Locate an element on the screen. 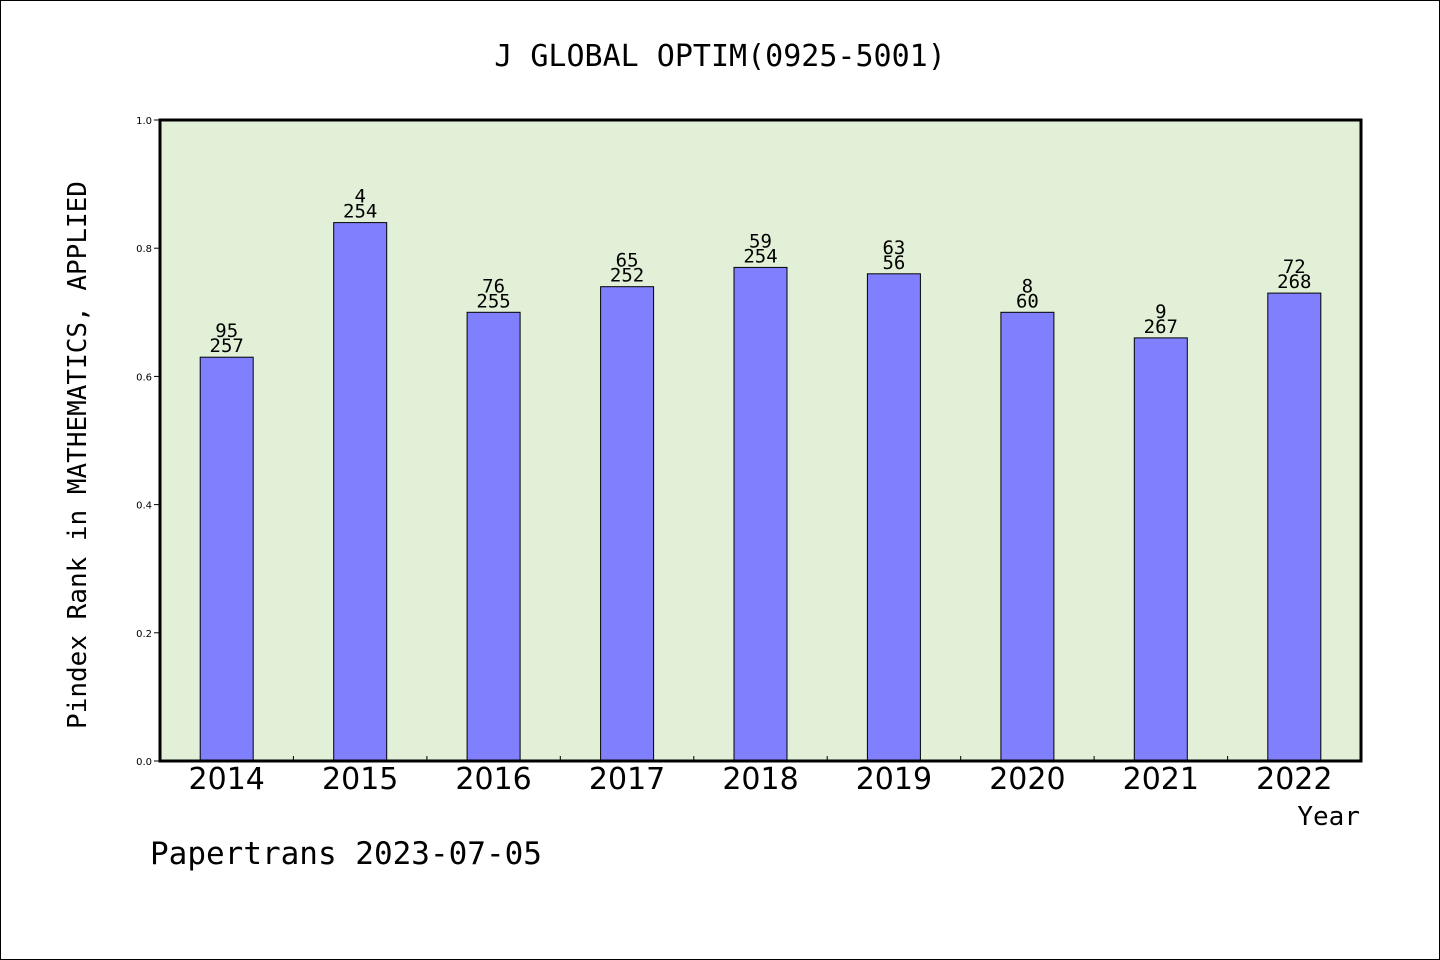 The width and height of the screenshot is (1440, 960). x-tick-label-2016: 2016 is located at coordinates (493, 779).